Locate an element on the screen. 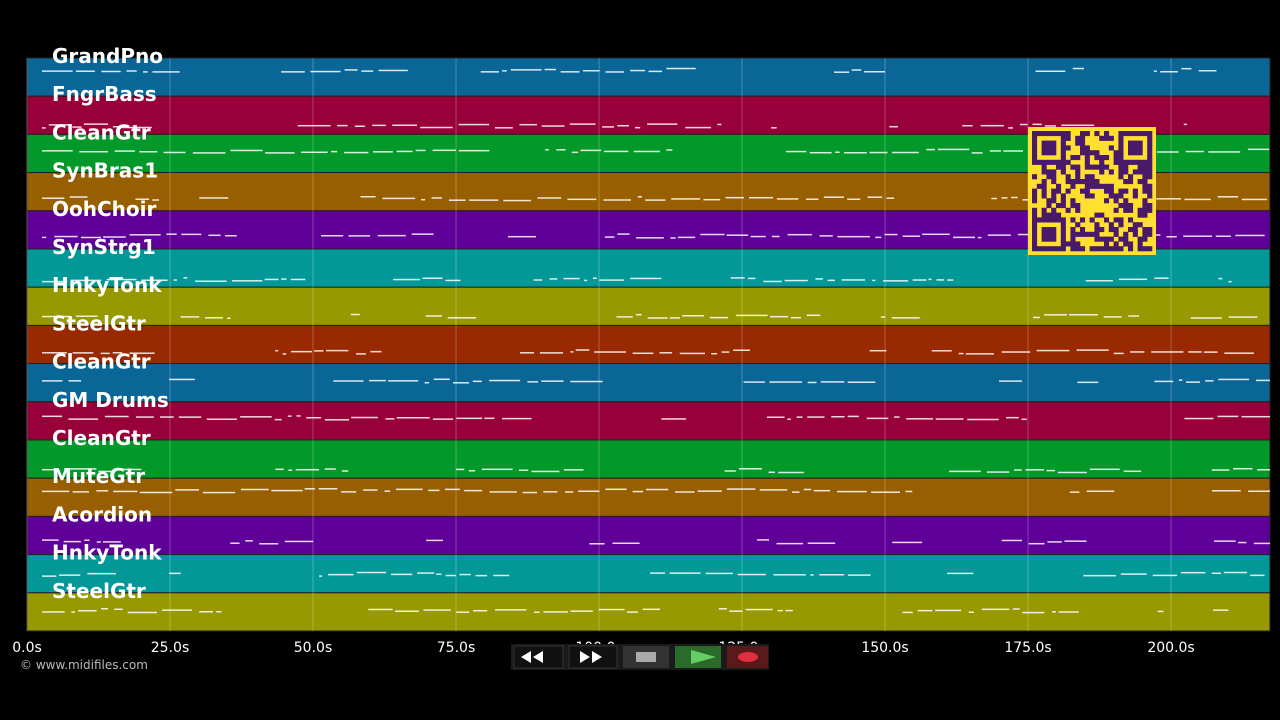 This screenshot has height=720, width=1280. track-name: HnkyTonk is located at coordinates (107, 285).